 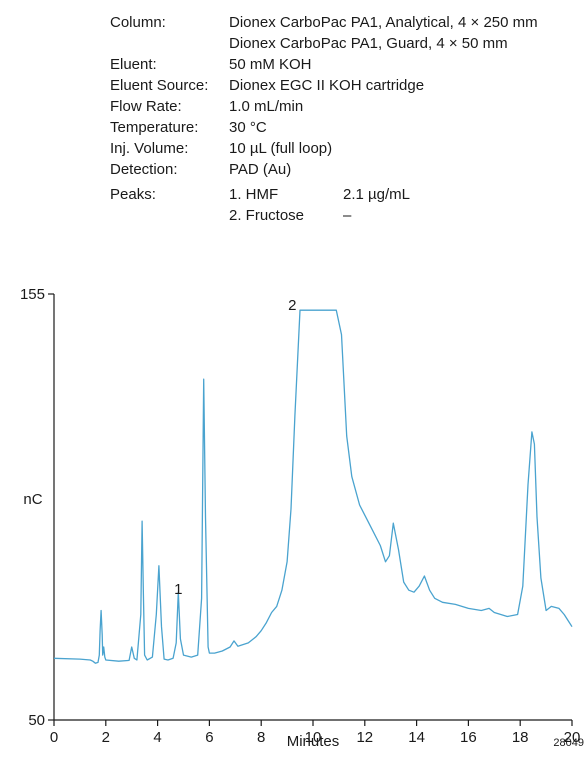 I want to click on peak-name: 2. Fructose, so click(x=266, y=215).